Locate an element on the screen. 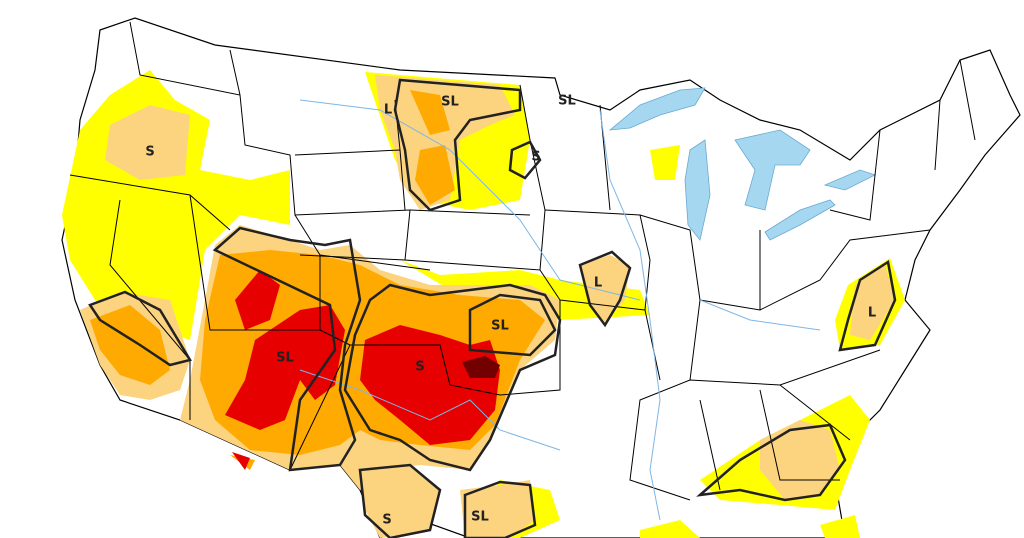 This screenshot has width=1024, height=538. drought-d3 is located at coordinates (362, 370).